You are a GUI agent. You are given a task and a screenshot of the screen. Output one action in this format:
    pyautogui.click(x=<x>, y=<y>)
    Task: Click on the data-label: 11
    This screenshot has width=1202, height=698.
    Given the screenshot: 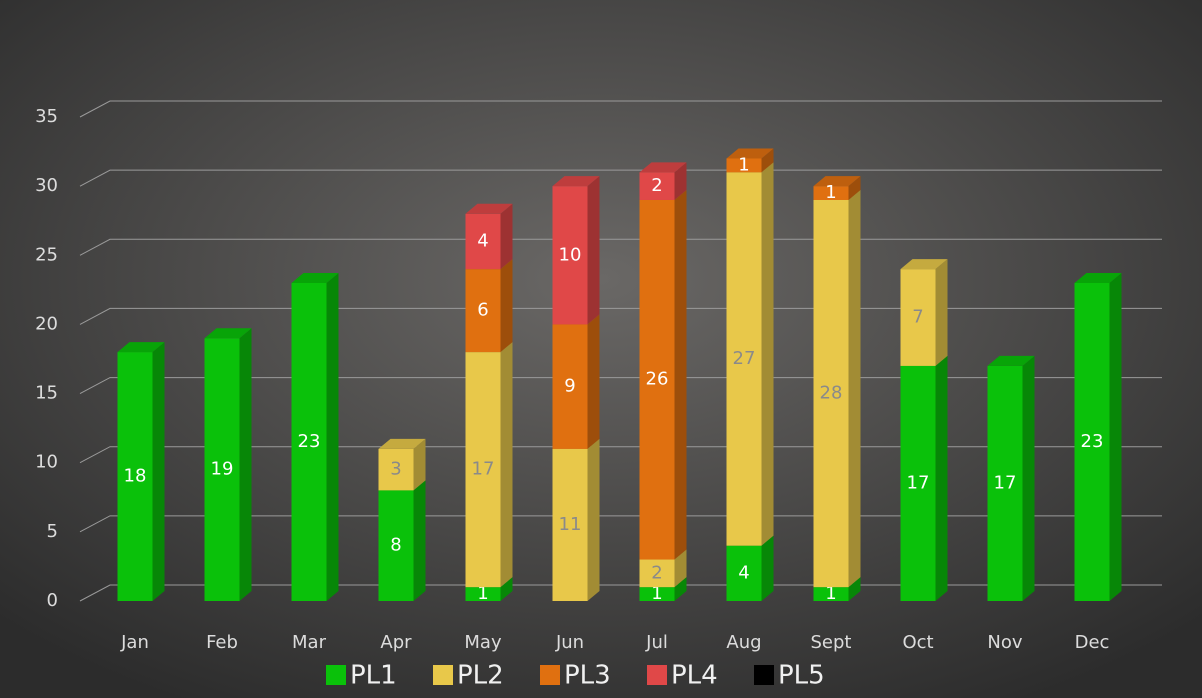 What is the action you would take?
    pyautogui.click(x=570, y=524)
    